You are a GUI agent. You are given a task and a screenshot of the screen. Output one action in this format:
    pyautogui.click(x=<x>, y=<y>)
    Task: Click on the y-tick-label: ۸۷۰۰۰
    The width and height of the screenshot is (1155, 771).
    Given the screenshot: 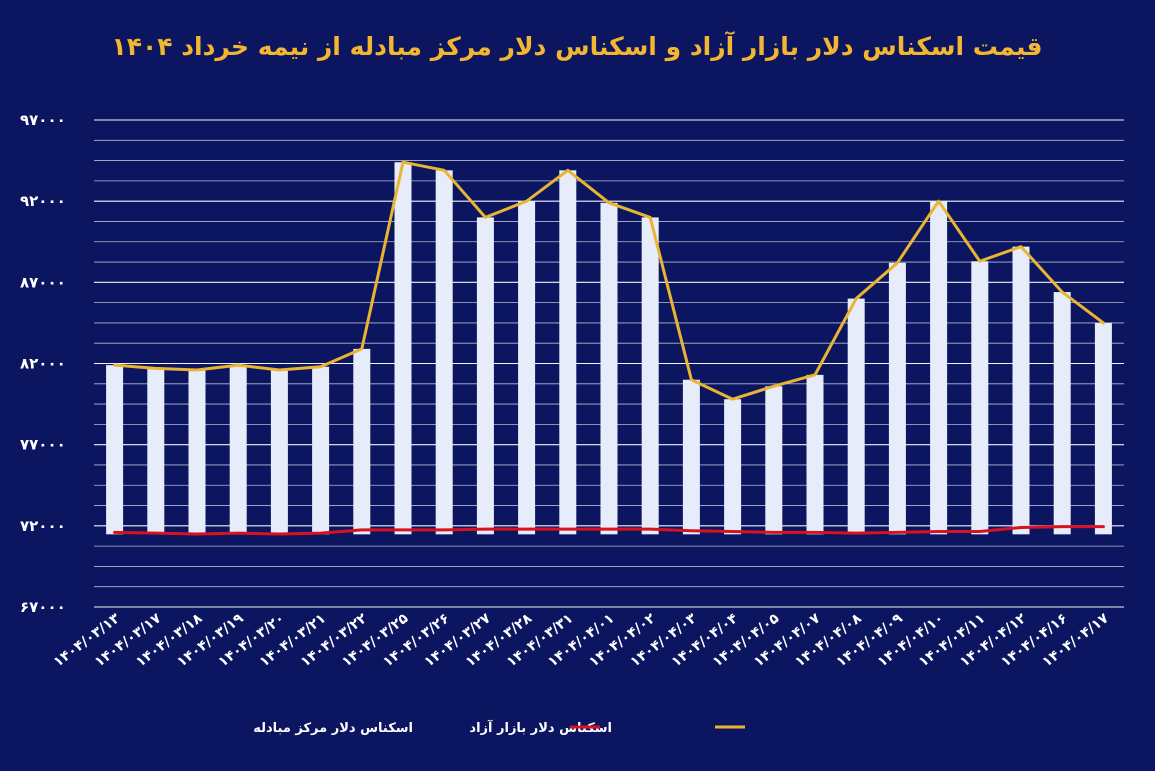 What is the action you would take?
    pyautogui.click(x=43, y=282)
    